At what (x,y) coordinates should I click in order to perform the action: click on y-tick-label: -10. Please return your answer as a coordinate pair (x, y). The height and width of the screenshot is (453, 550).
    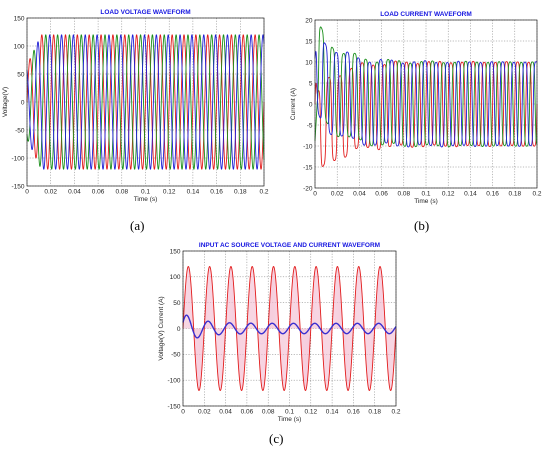
    Looking at the image, I should click on (308, 146).